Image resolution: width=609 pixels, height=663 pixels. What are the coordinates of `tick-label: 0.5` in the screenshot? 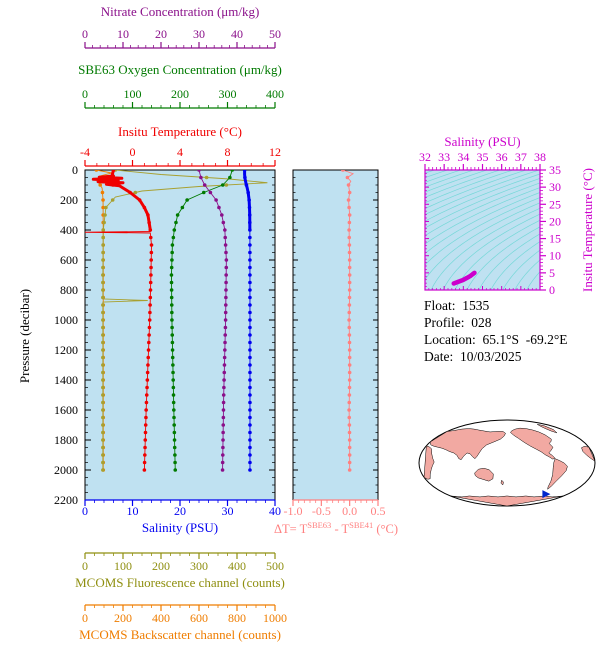 It's located at (378, 511).